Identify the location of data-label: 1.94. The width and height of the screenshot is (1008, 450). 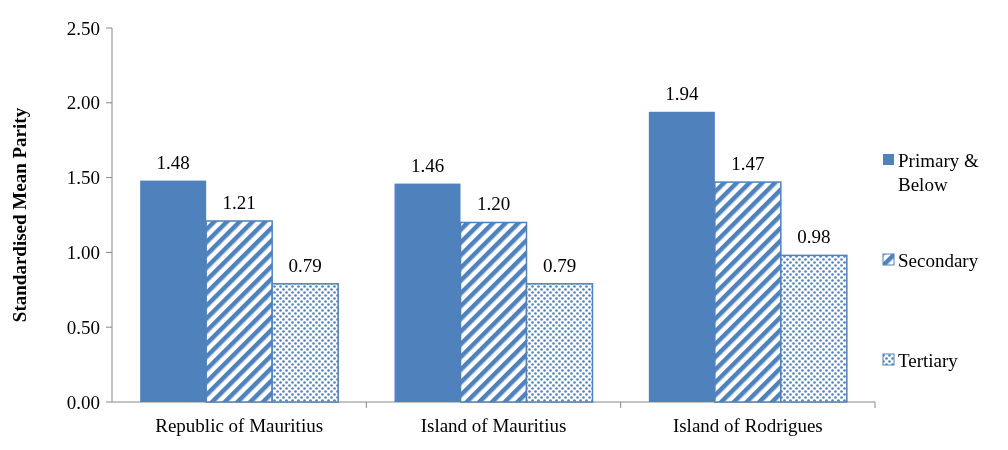
(682, 93).